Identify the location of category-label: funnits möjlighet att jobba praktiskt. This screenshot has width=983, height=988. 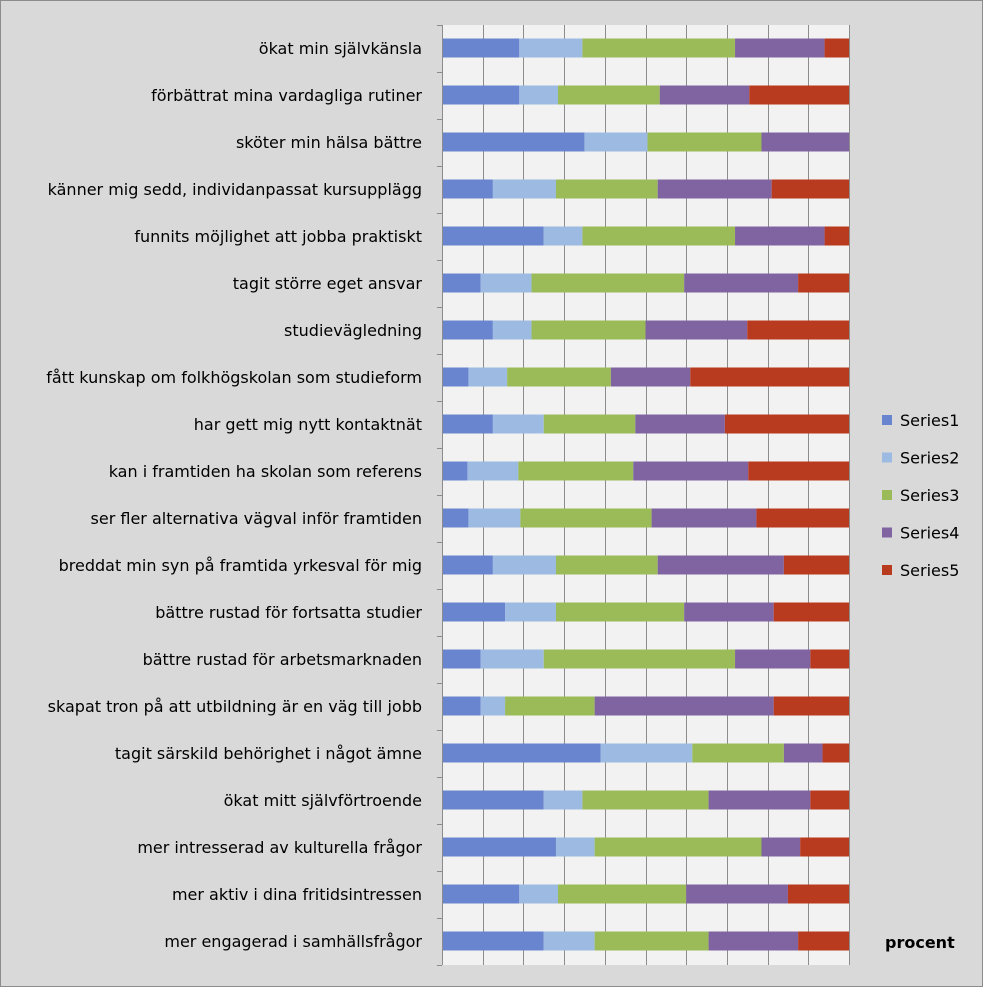
(278, 236).